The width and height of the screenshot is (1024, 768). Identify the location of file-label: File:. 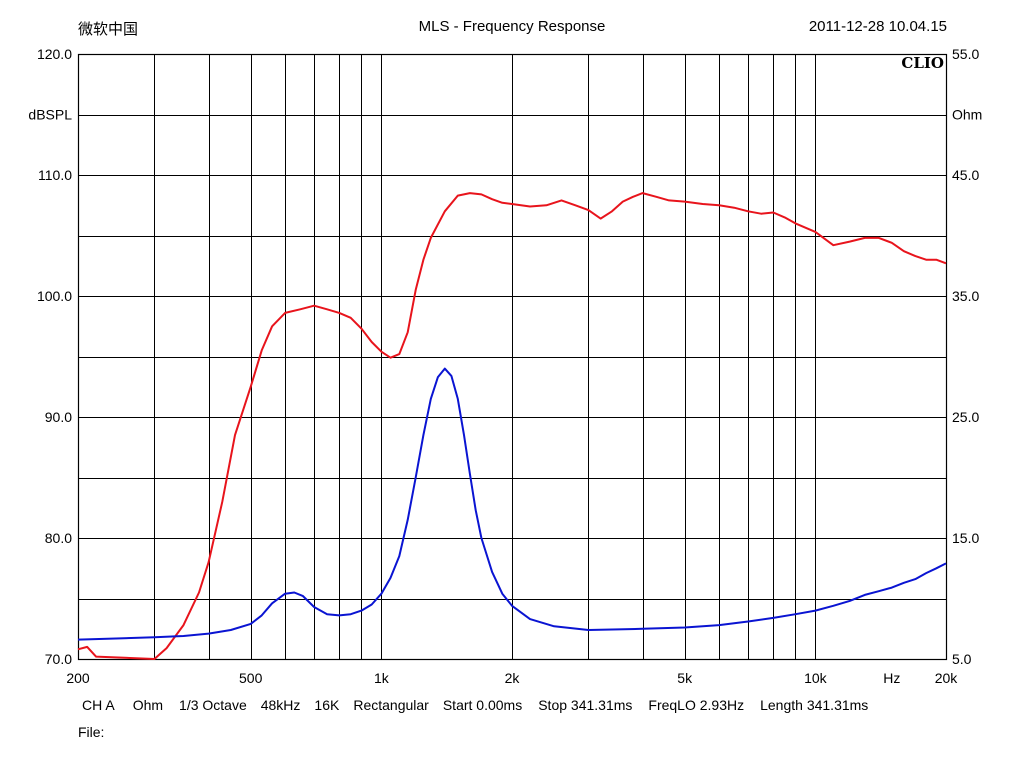
(91, 732).